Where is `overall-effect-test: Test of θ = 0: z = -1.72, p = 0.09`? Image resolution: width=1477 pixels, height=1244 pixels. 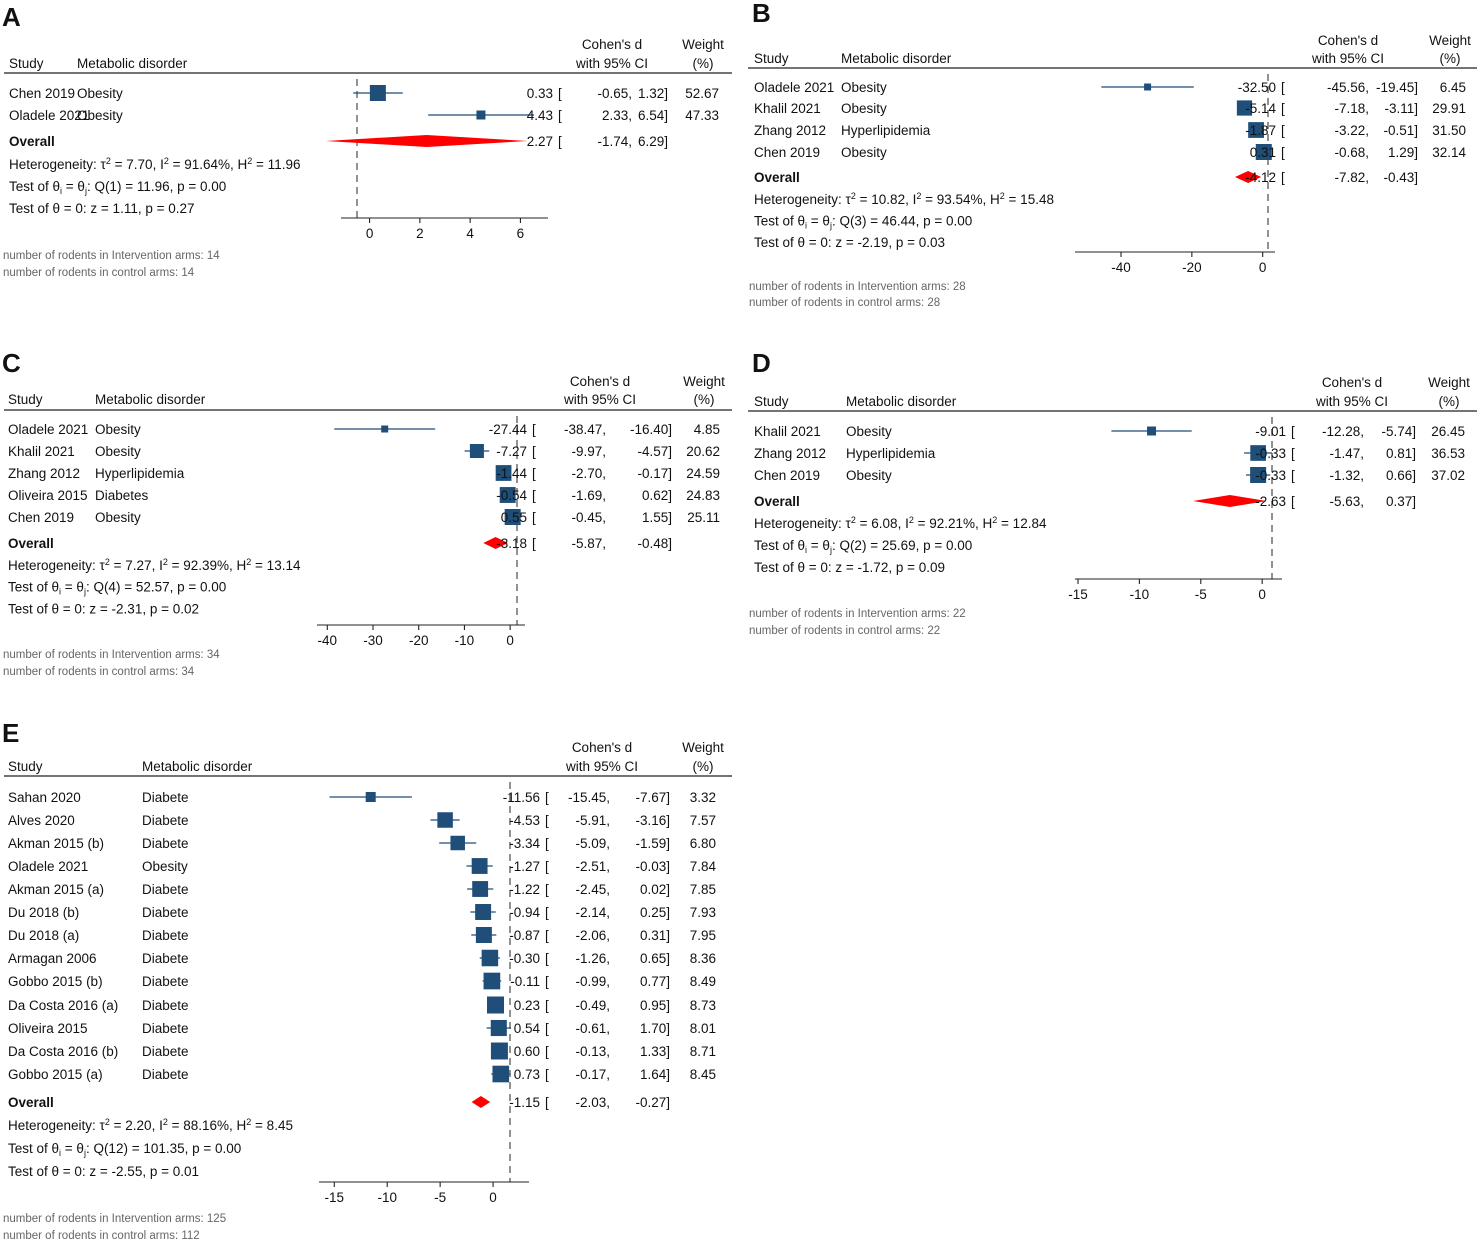 overall-effect-test: Test of θ = 0: z = -1.72, p = 0.09 is located at coordinates (849, 567).